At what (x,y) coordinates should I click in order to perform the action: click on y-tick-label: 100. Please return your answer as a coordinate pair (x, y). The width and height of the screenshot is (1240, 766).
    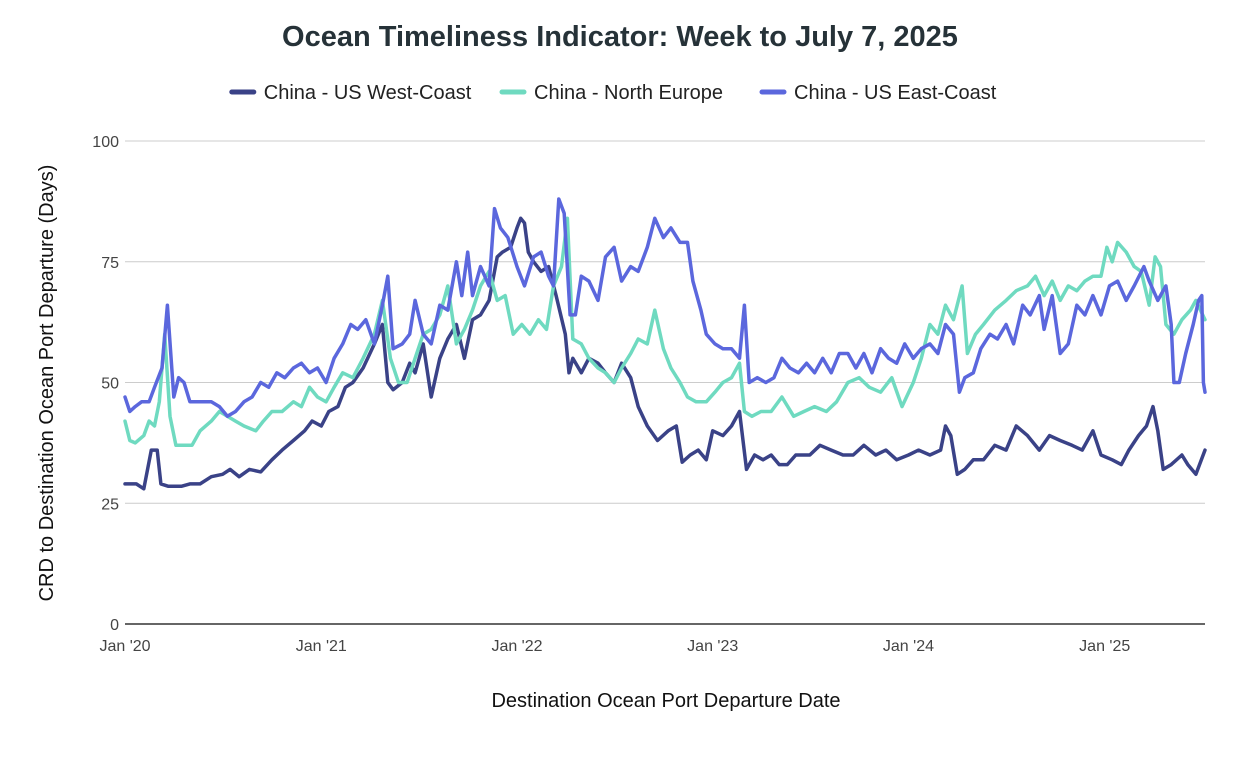
    Looking at the image, I should click on (105, 142).